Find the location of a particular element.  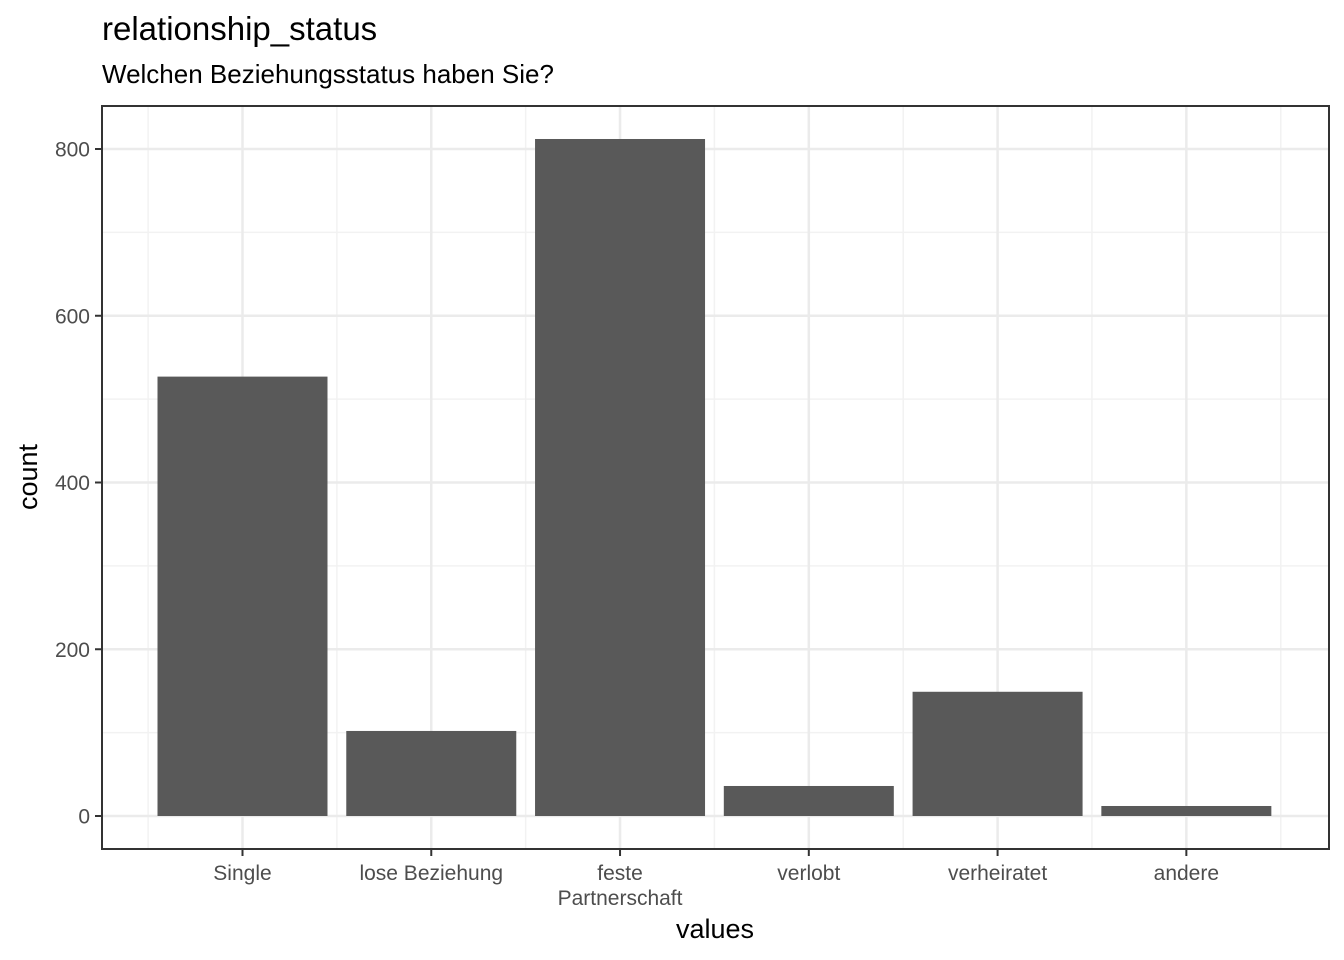

y-tick-label: 600 is located at coordinates (72, 316).